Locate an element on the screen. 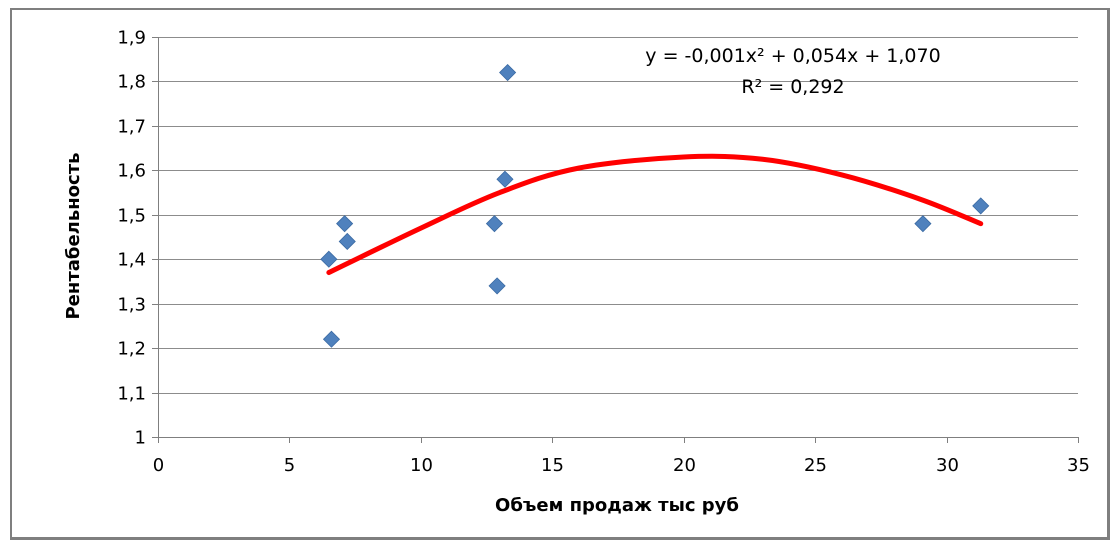 The height and width of the screenshot is (548, 1119). y-tick-label: 1,4 is located at coordinates (131, 260).